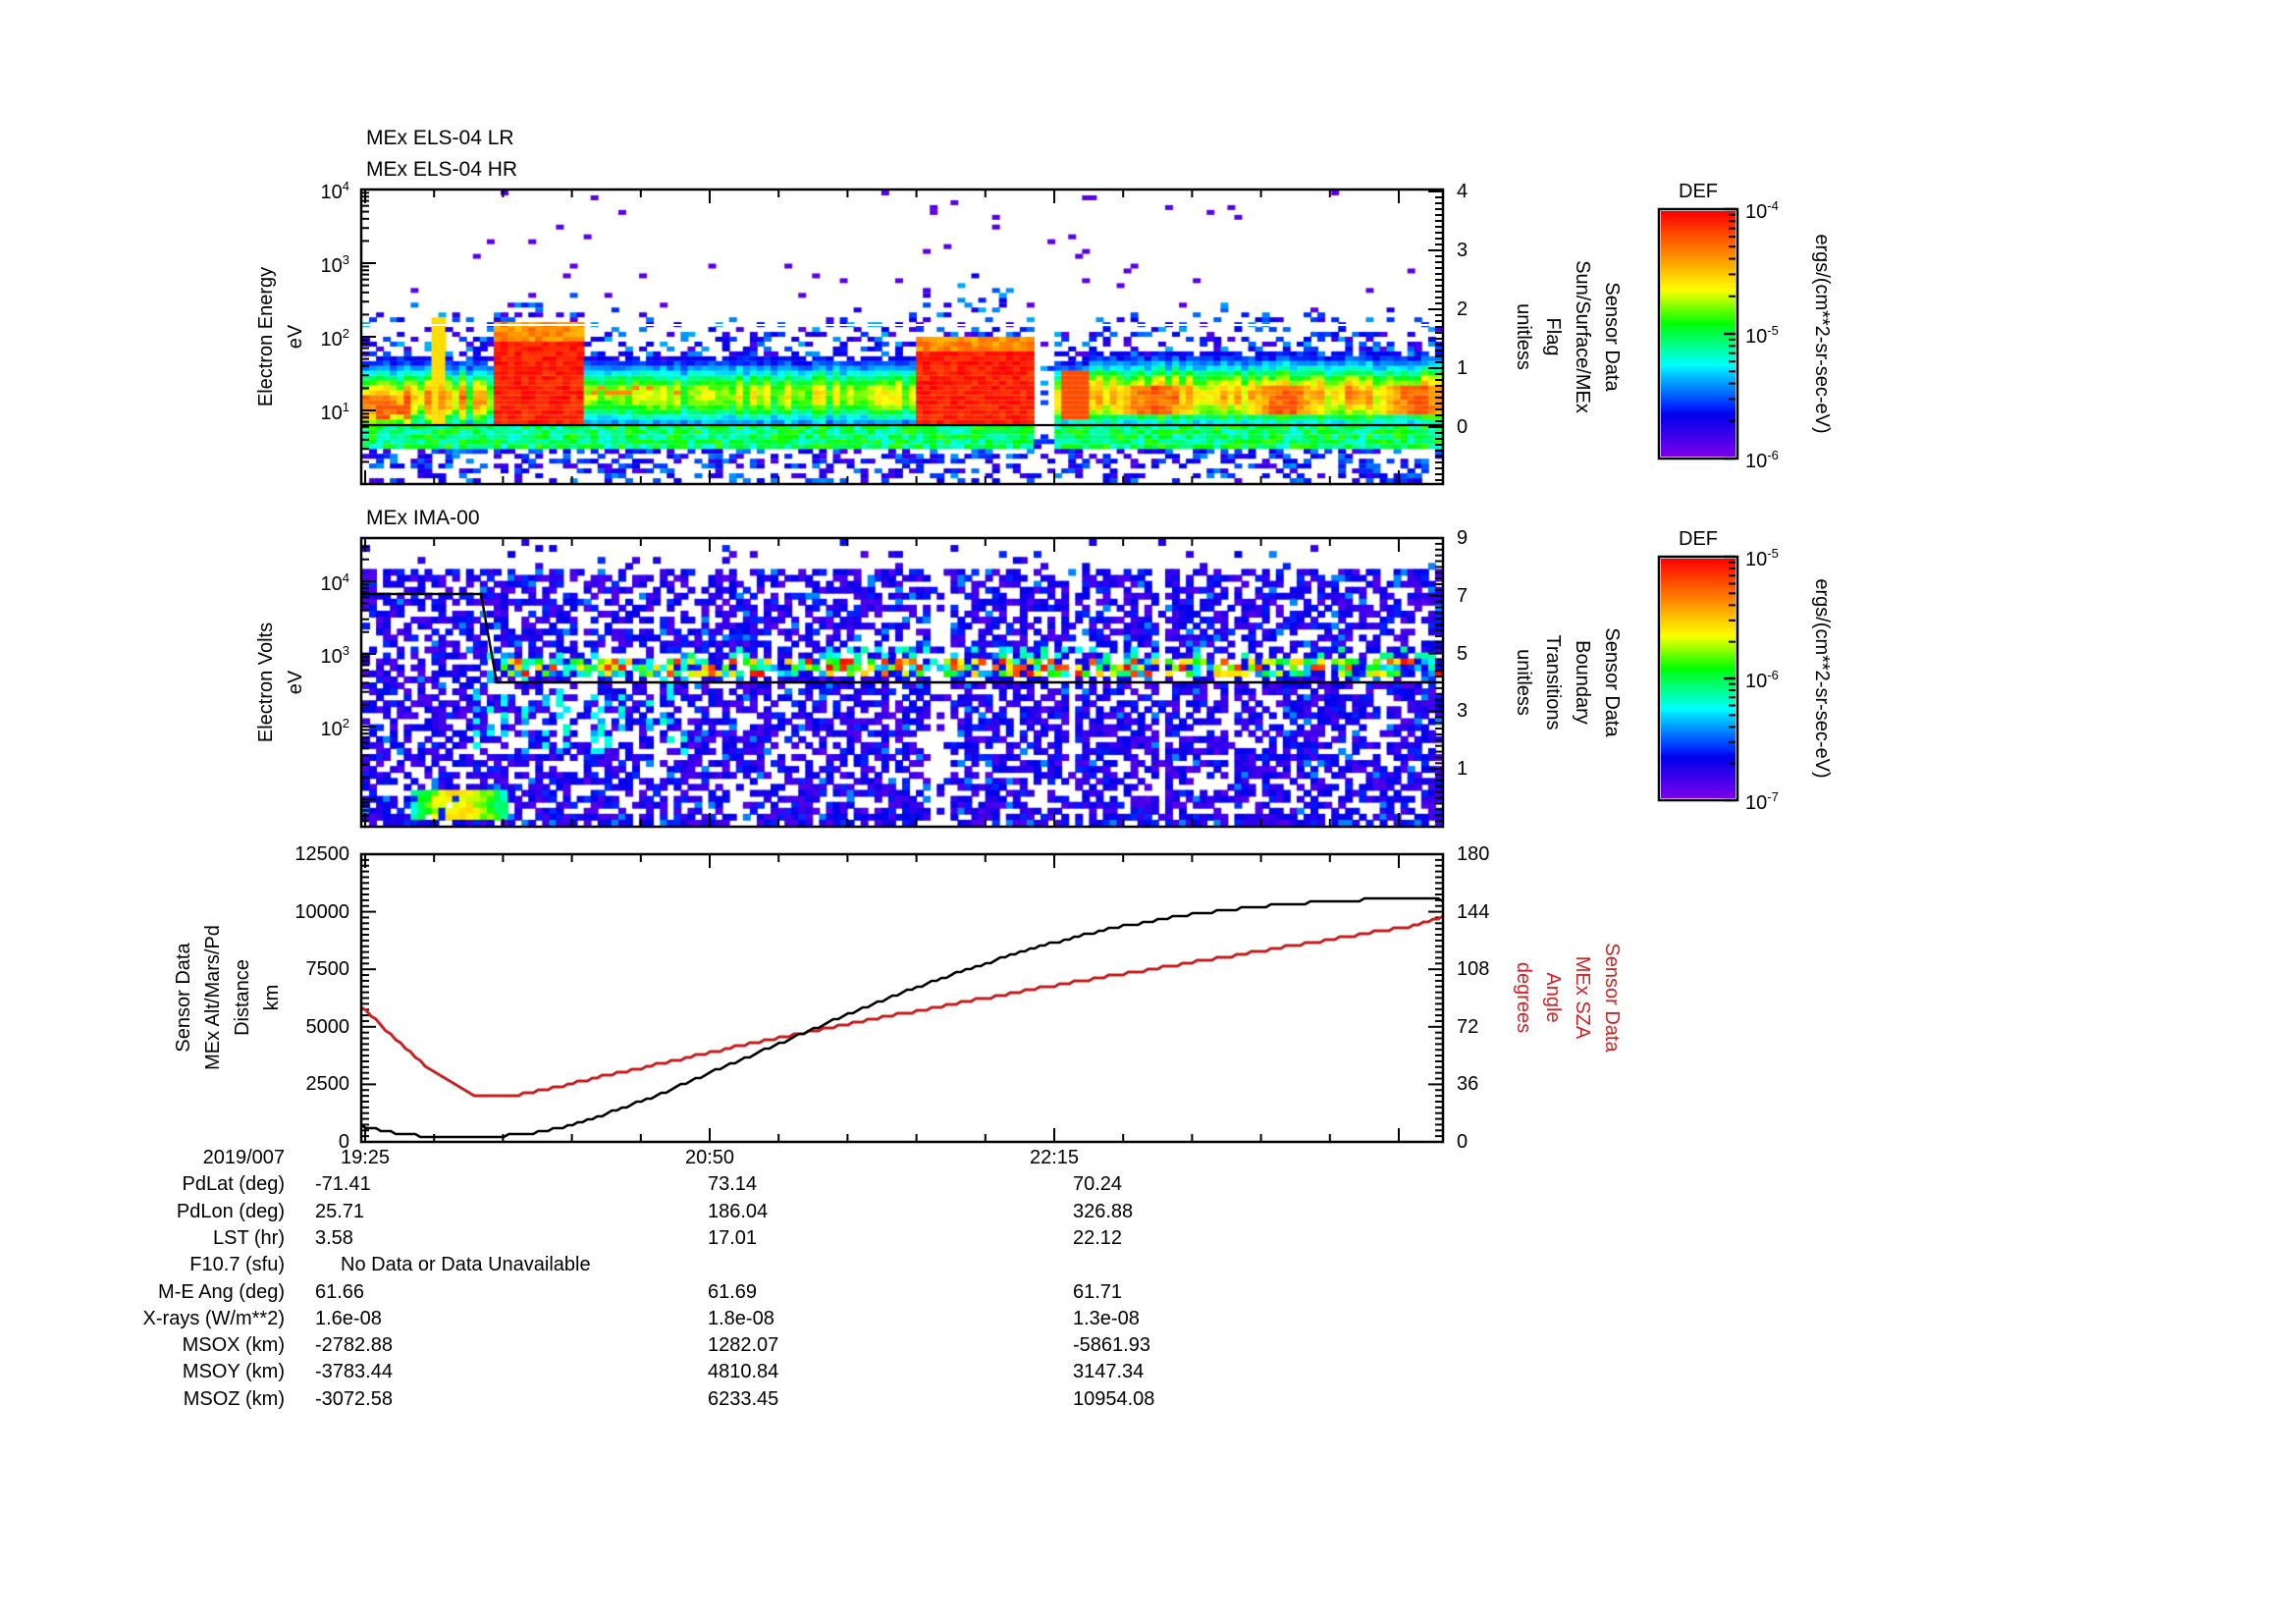  Describe the element at coordinates (423, 518) in the screenshot. I see `ima-title: MEx IMA-00` at that location.